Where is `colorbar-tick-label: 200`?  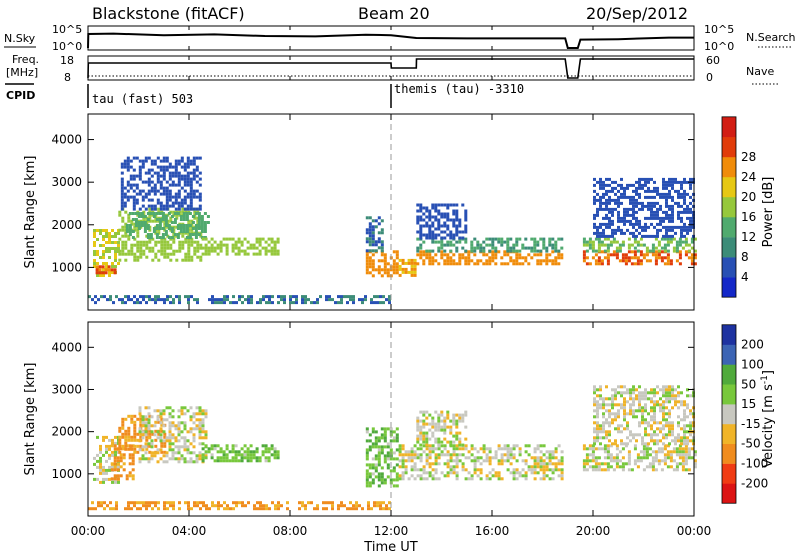
colorbar-tick-label: 200 is located at coordinates (752, 345).